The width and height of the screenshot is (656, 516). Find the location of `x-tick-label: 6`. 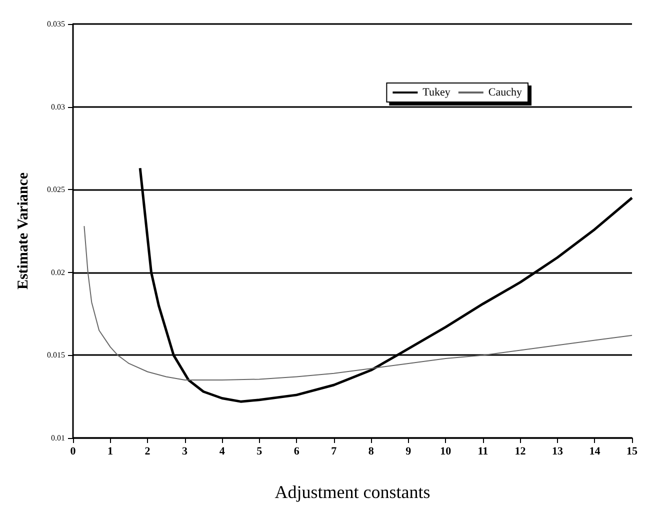

x-tick-label: 6 is located at coordinates (297, 452).